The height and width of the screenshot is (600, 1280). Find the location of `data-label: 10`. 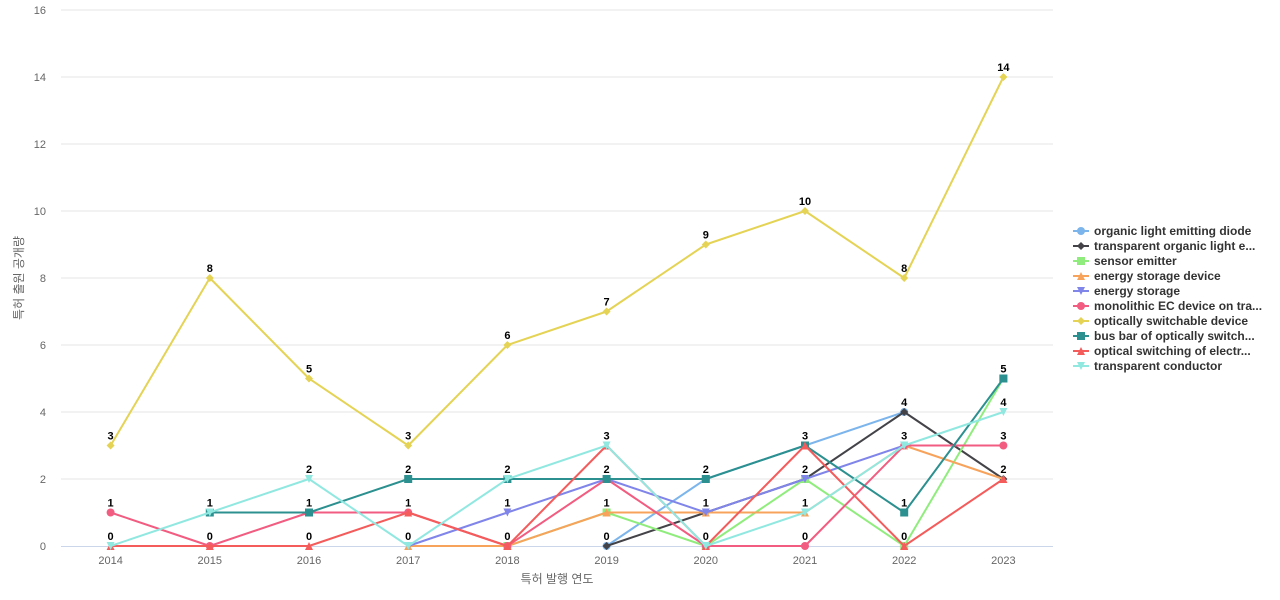

data-label: 10 is located at coordinates (805, 202).